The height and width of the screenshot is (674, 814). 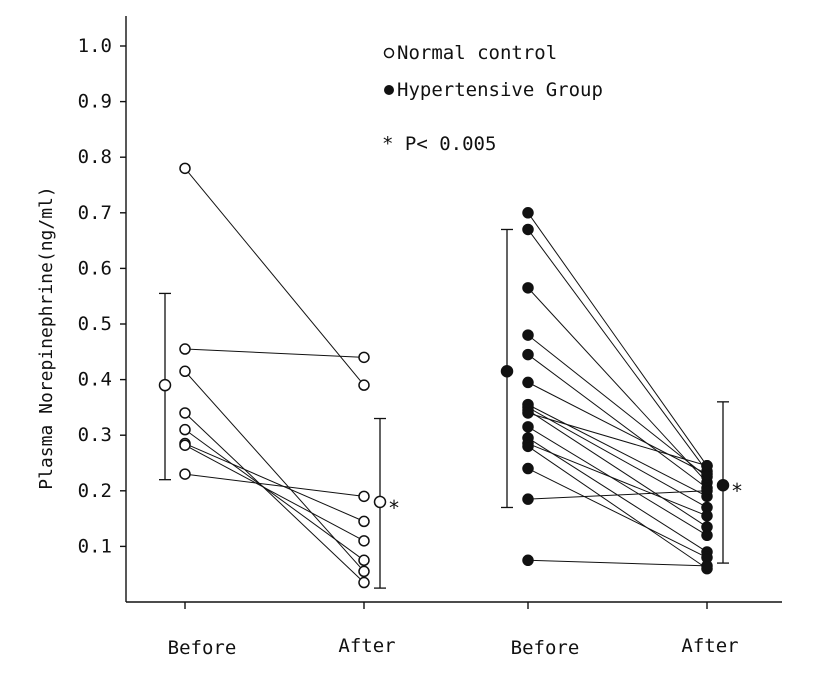 What do you see at coordinates (95, 46) in the screenshot?
I see `y-tick-label: 1.0` at bounding box center [95, 46].